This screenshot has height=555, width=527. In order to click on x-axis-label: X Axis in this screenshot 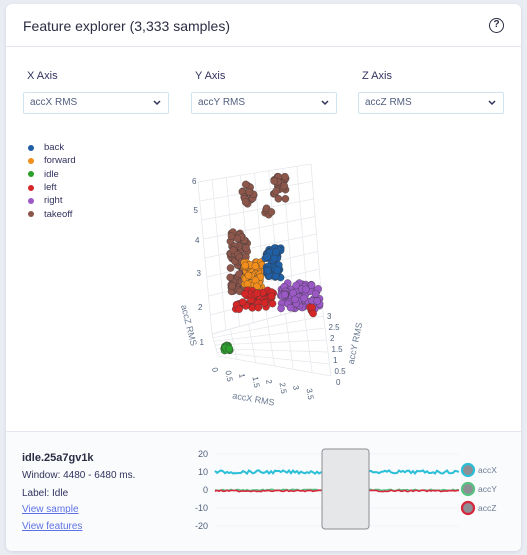, I will do `click(42, 76)`.